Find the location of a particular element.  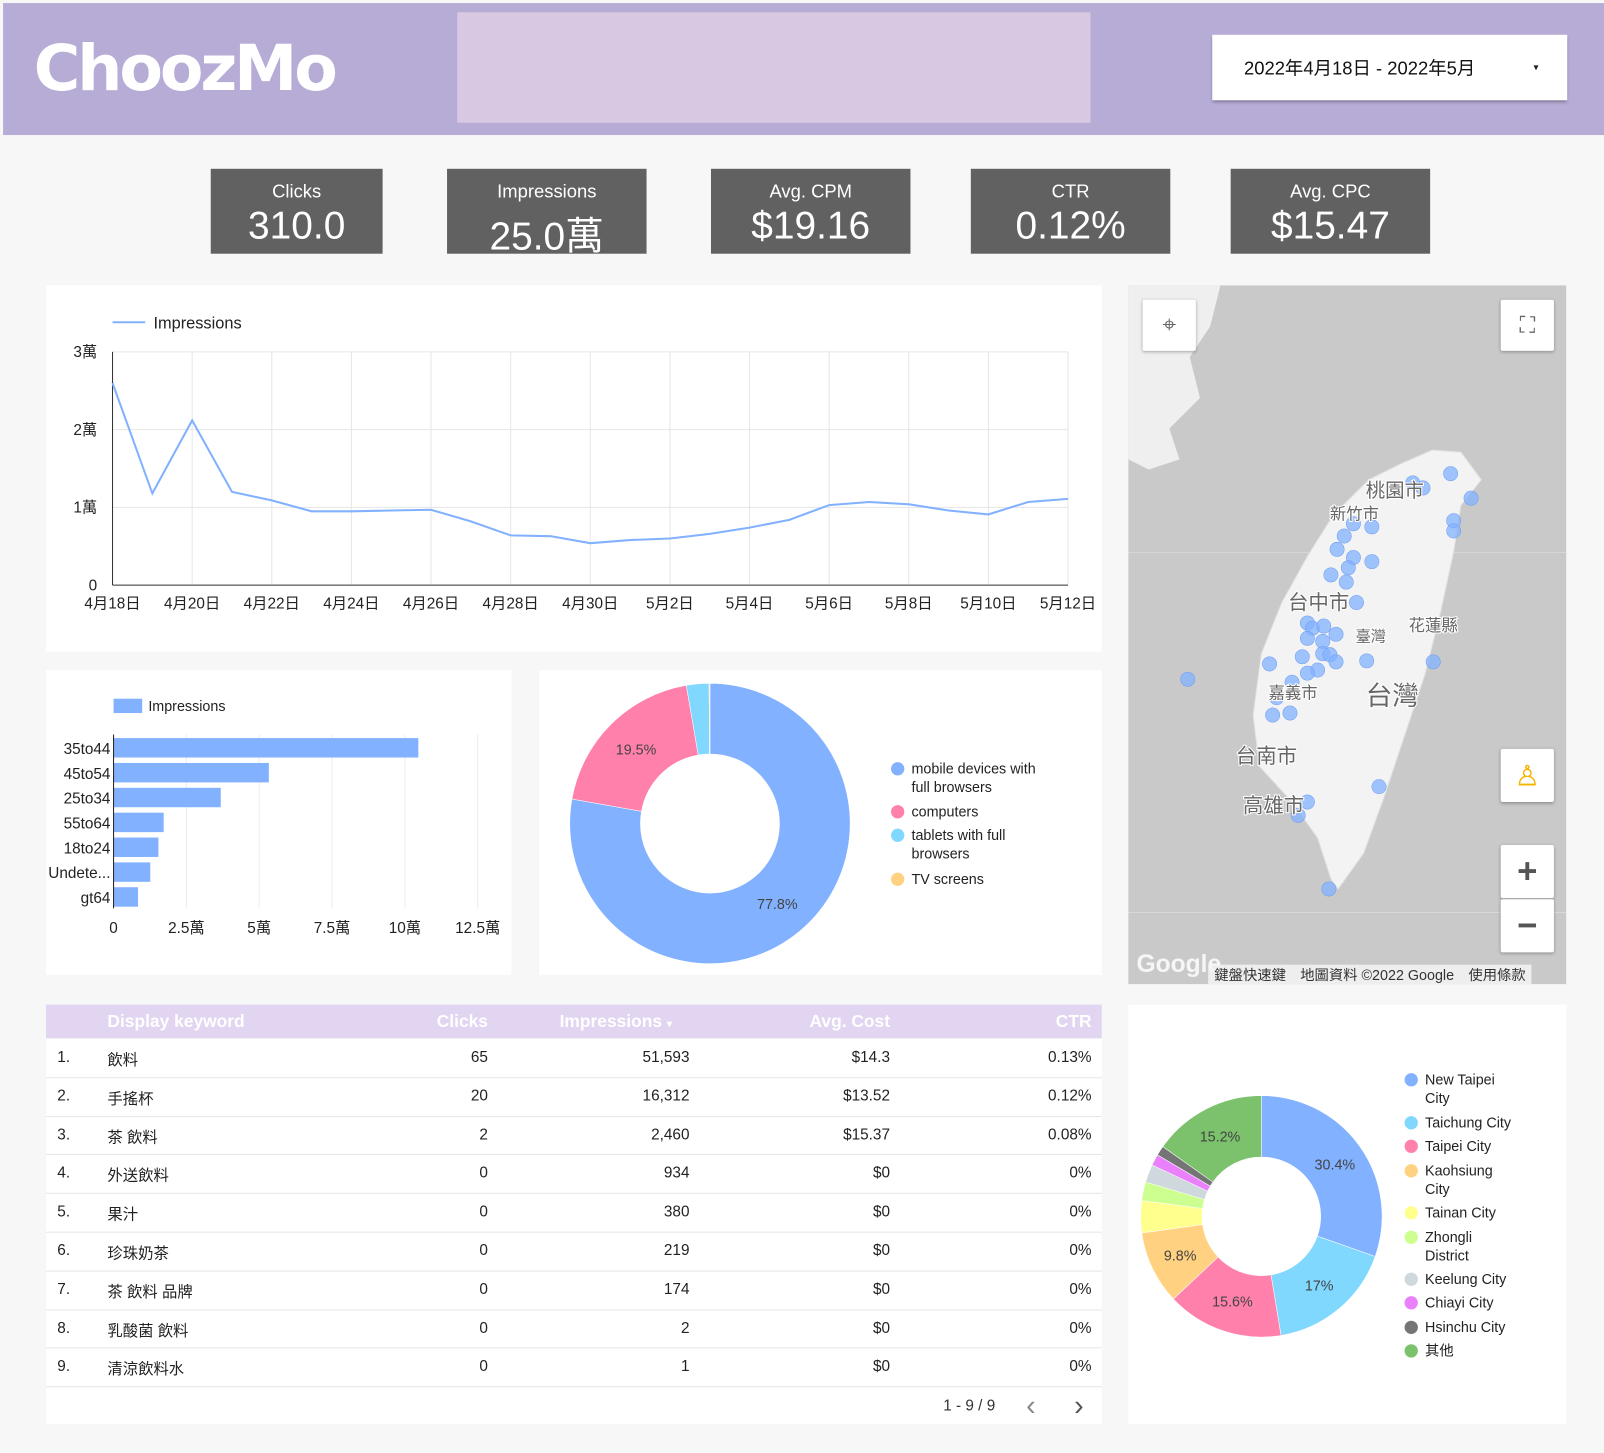

kpi-ctr: CTR 0.12% is located at coordinates (1070, 211).